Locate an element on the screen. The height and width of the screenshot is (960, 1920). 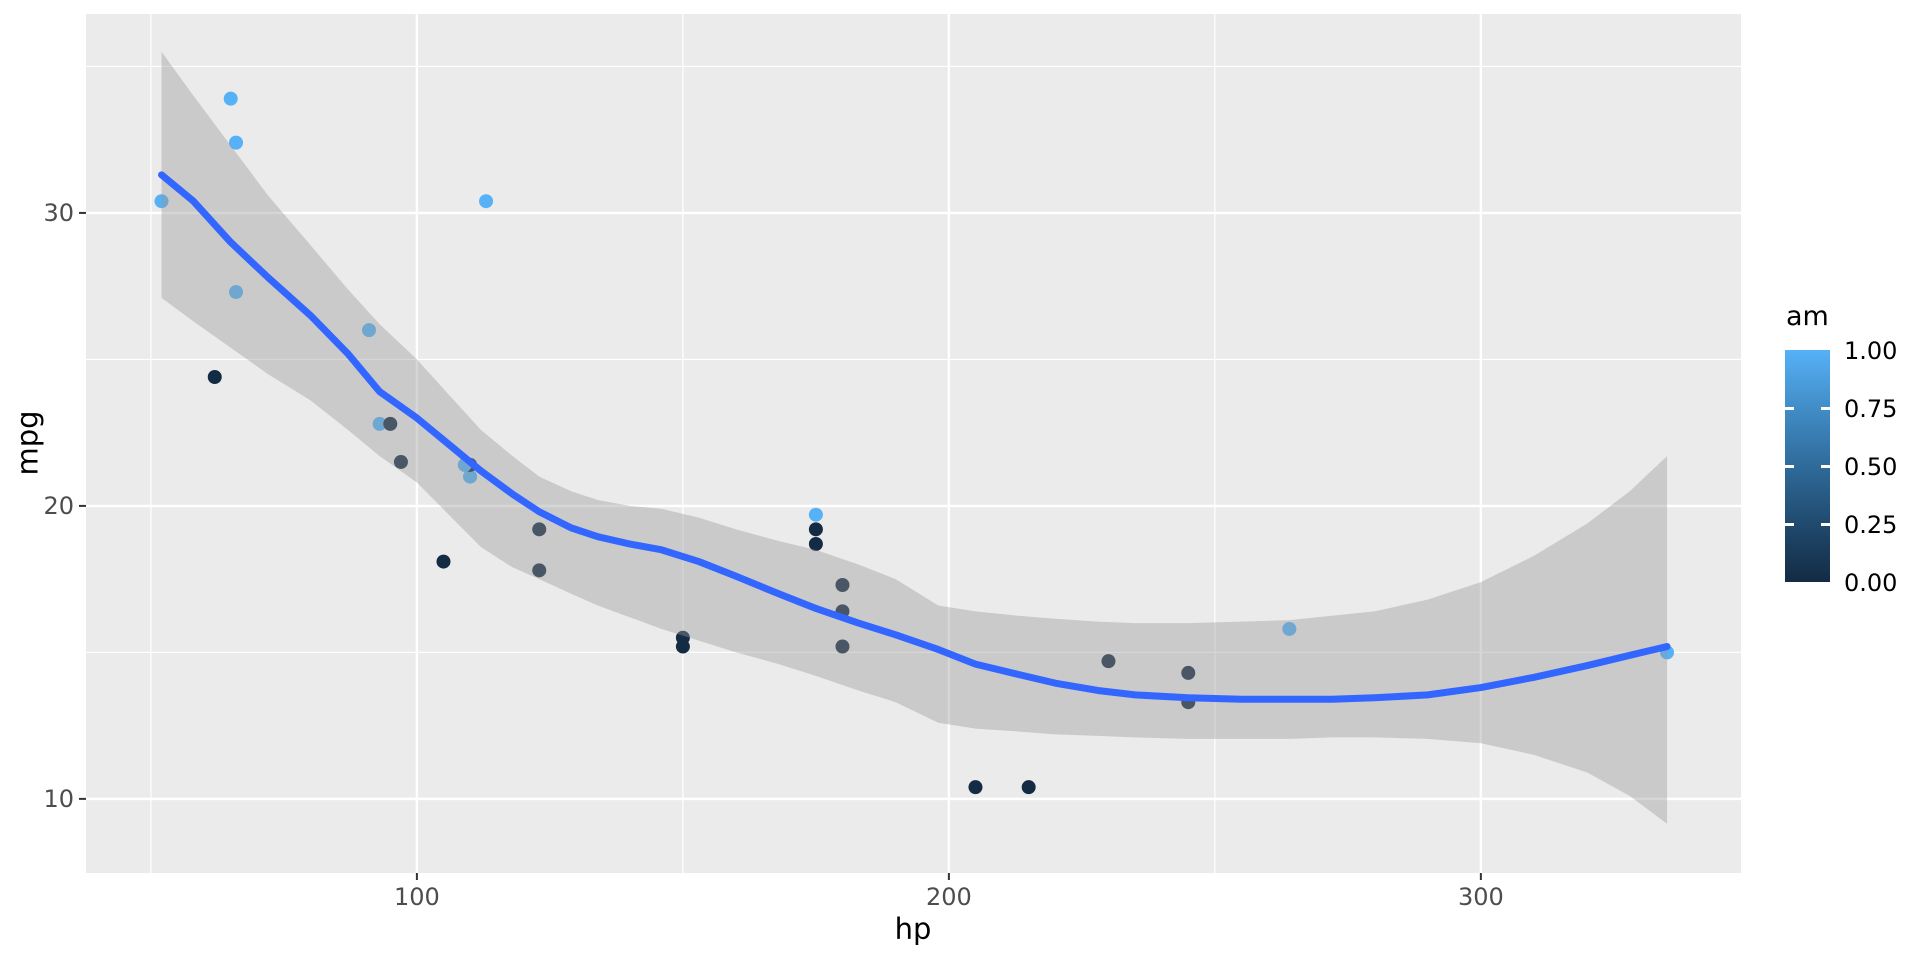
x-tick-label: 100 is located at coordinates (417, 897).